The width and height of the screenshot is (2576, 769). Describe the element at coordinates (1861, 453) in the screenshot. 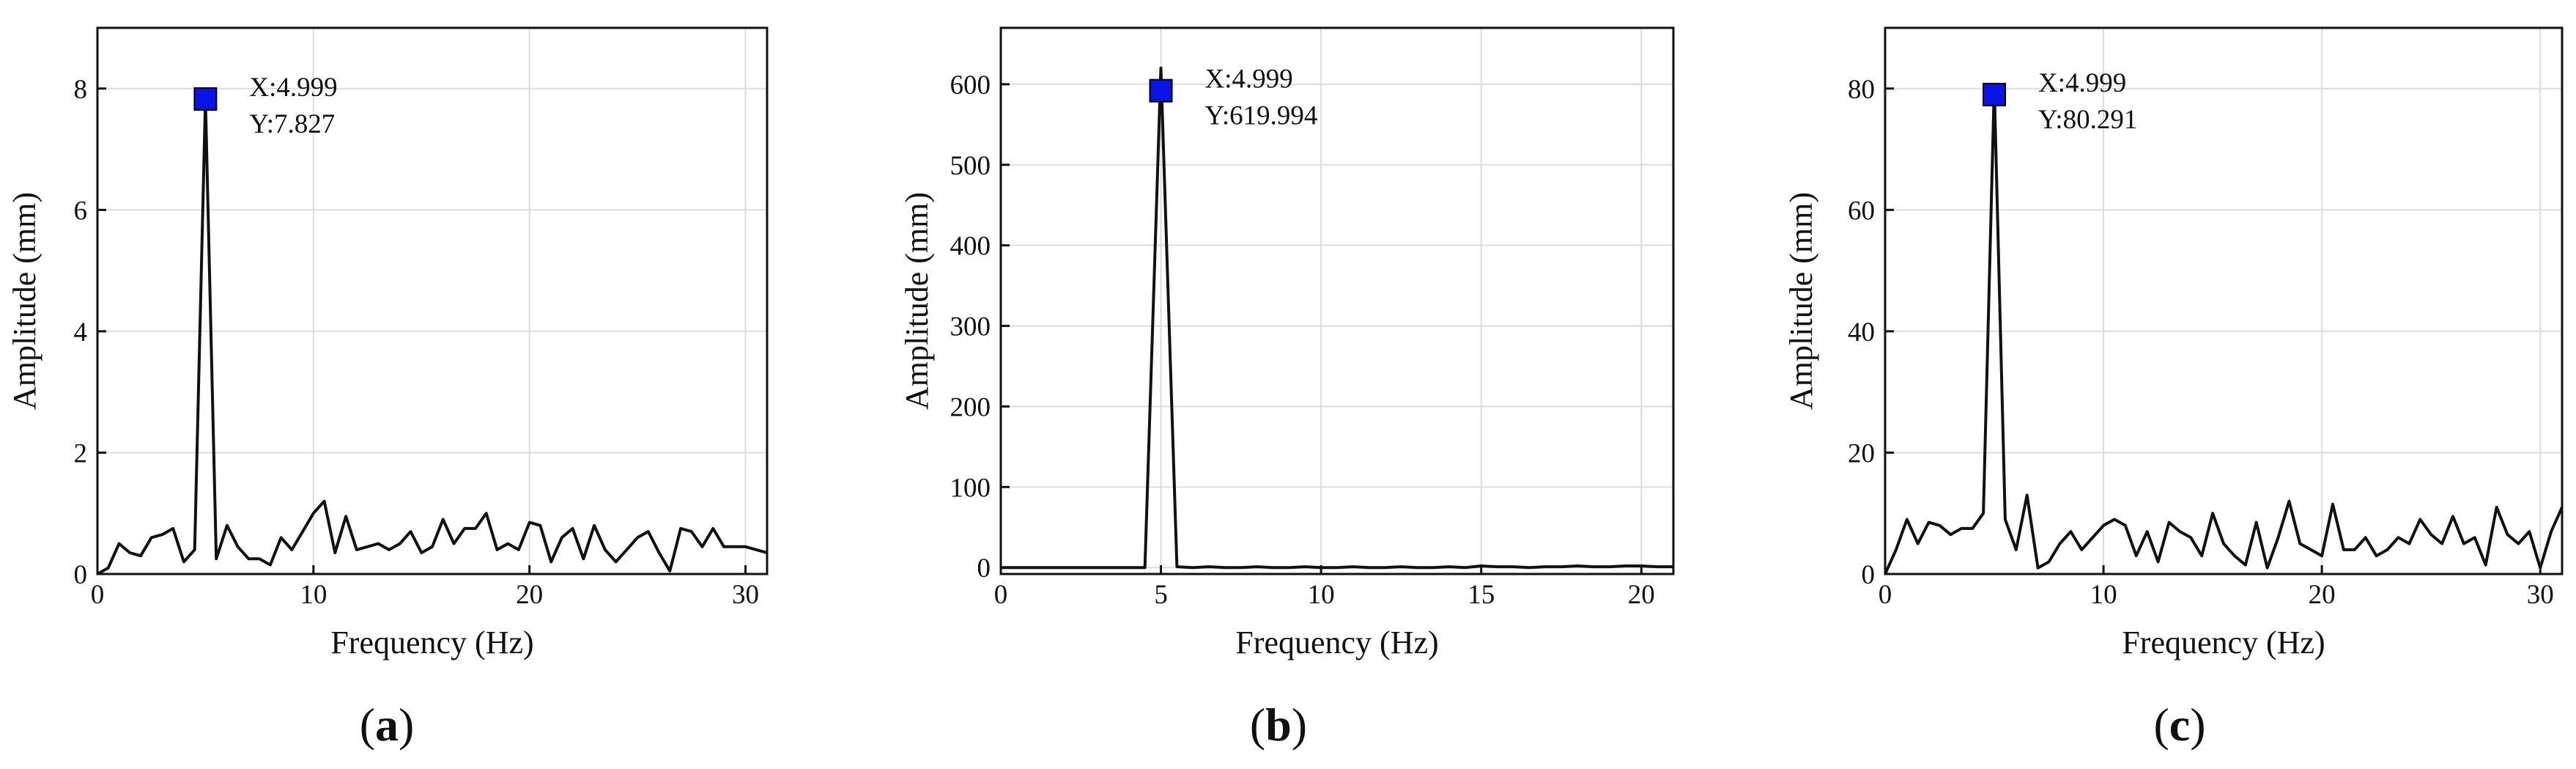

I see `y-tick-label: 20` at that location.